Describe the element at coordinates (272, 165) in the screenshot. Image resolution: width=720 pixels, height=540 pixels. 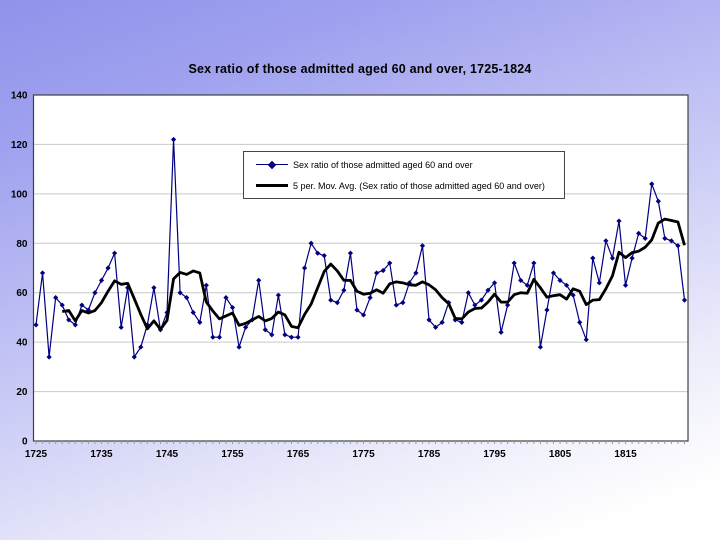
I see `series-line-marker-icon` at that location.